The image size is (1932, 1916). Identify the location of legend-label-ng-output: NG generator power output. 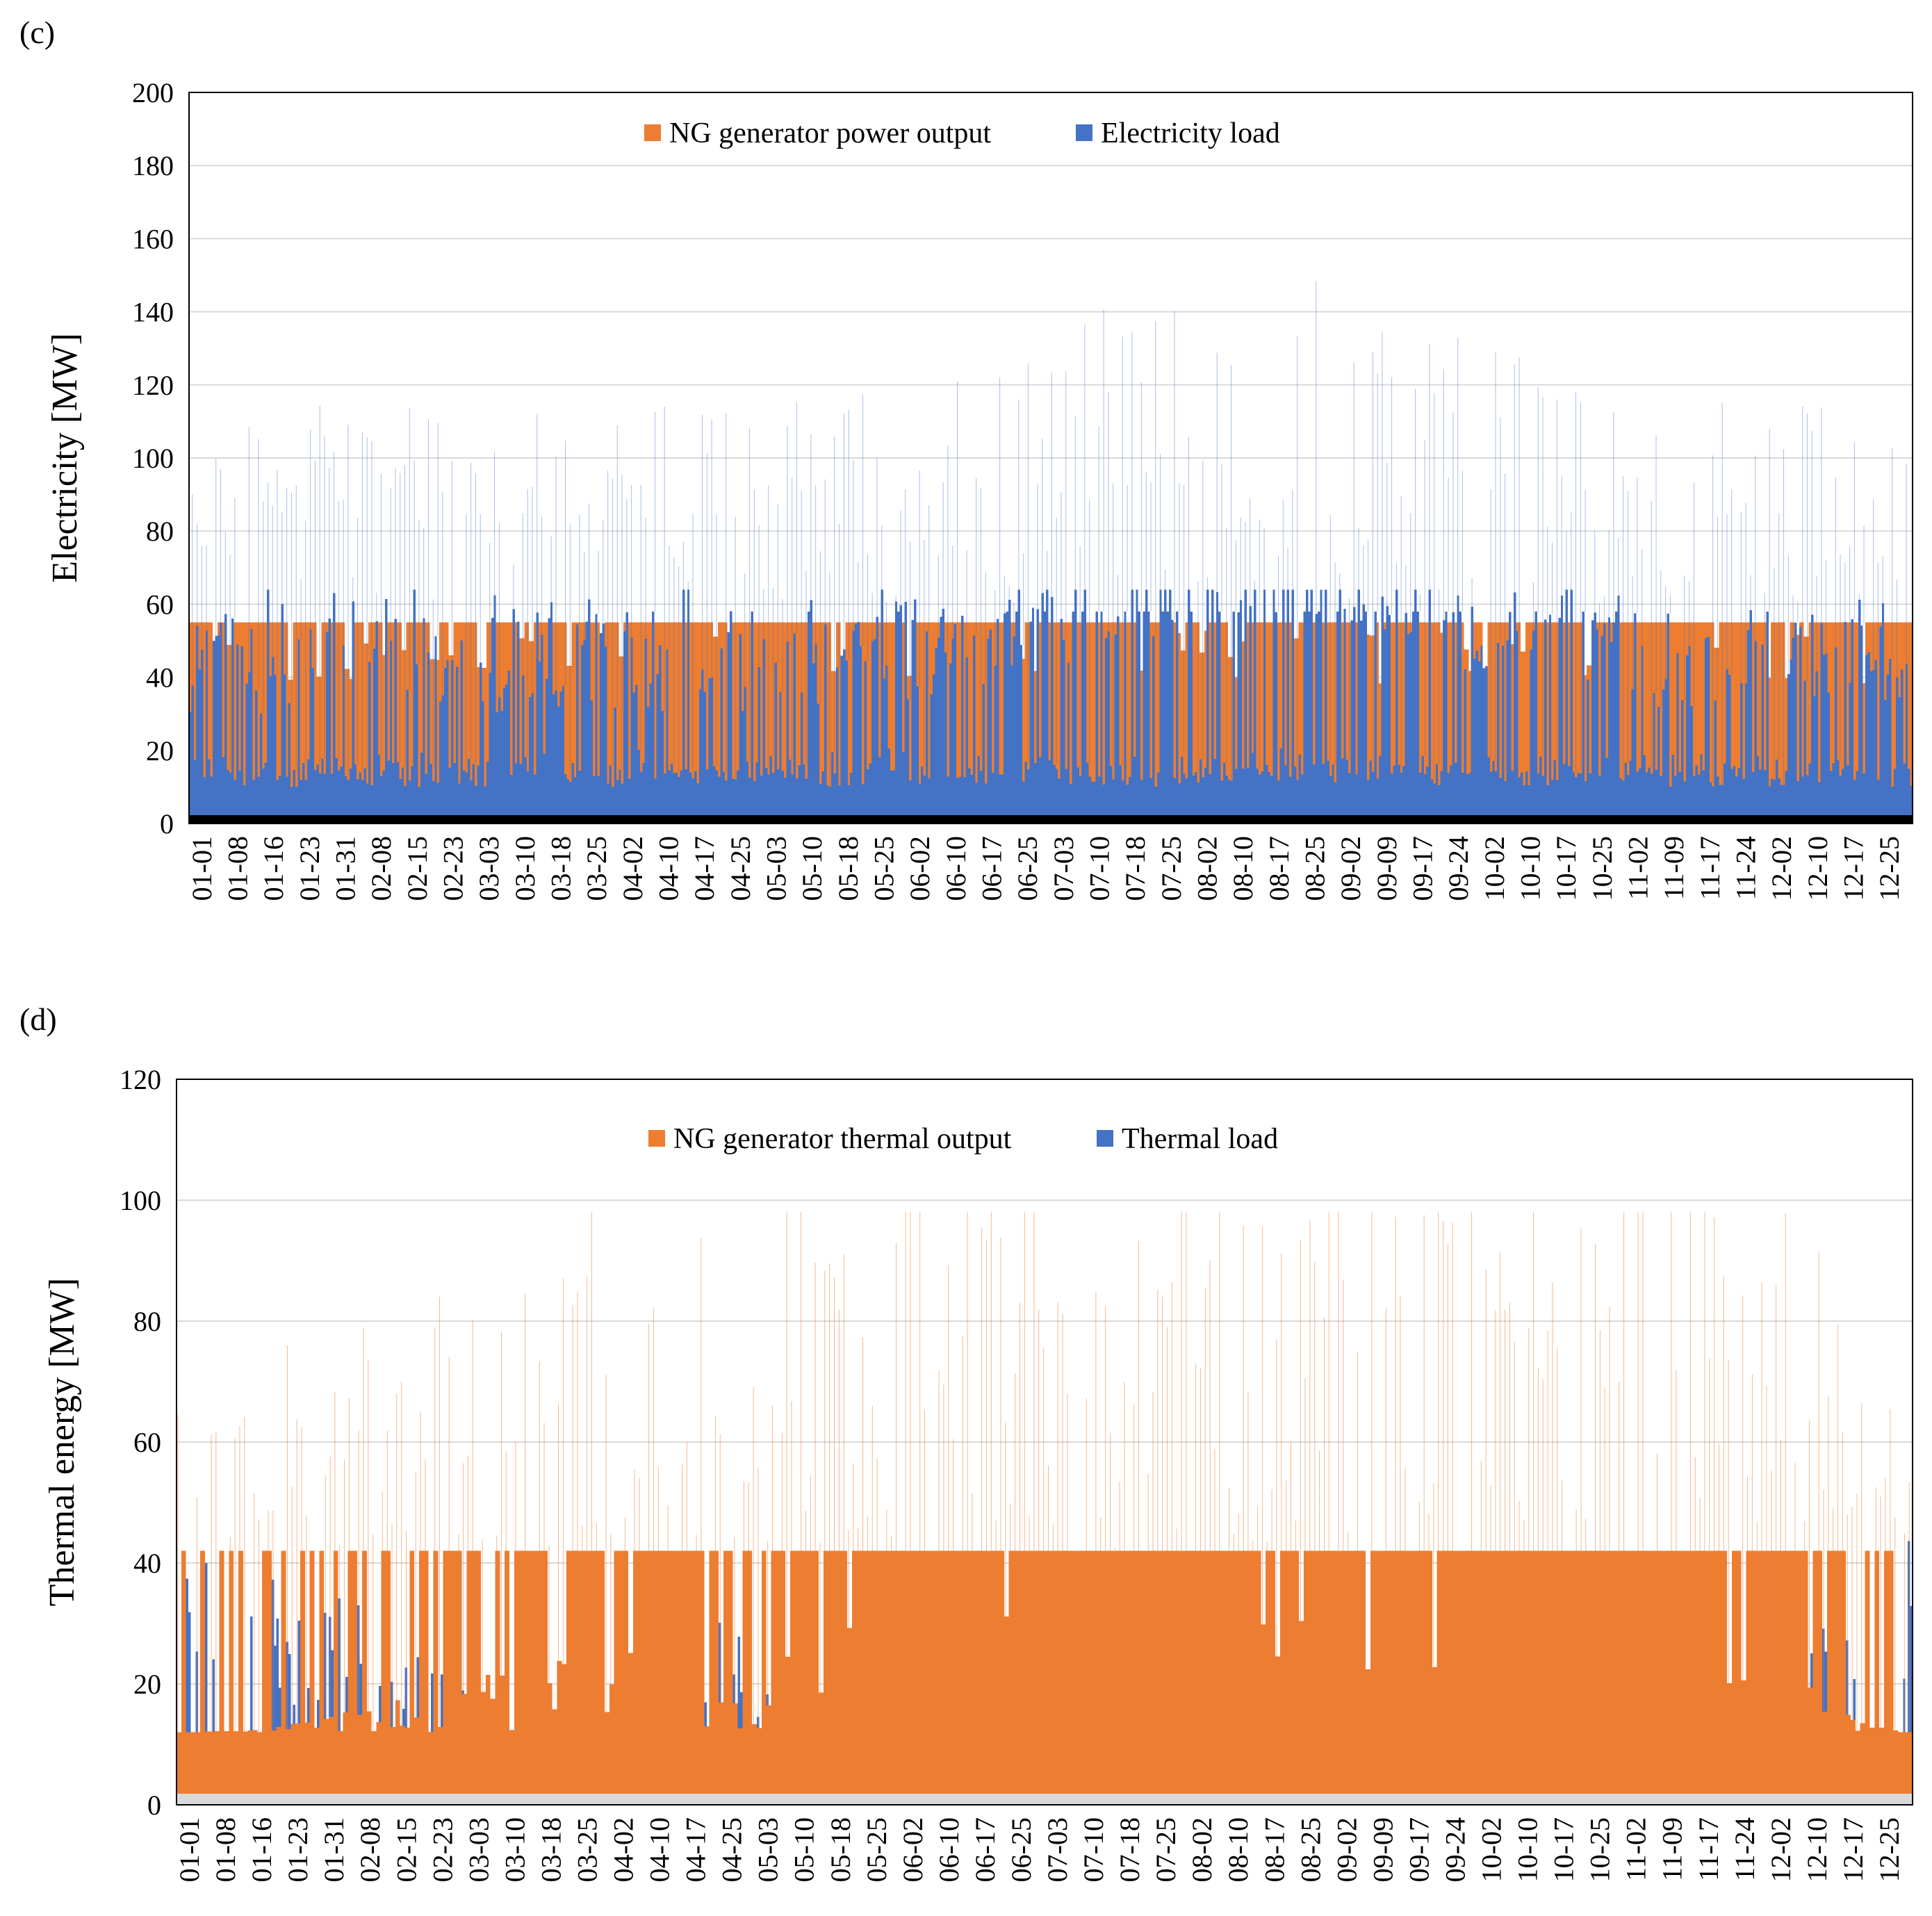
(830, 133).